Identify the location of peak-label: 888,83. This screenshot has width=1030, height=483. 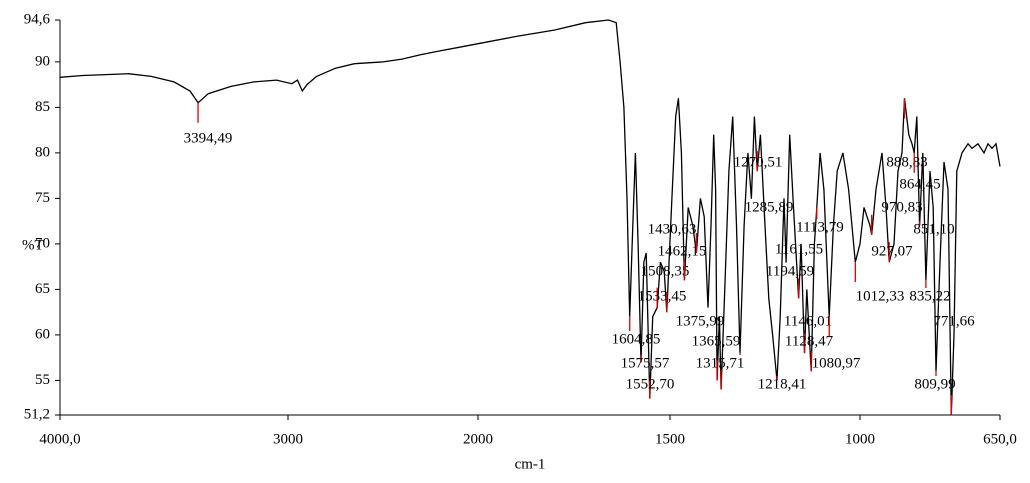
(906, 162).